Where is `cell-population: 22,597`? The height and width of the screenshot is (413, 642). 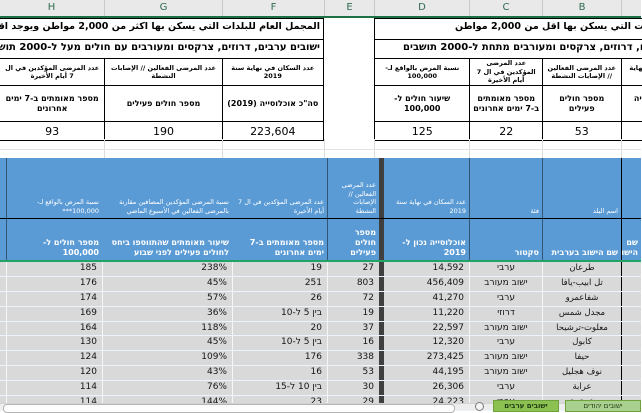
cell-population: 22,597 is located at coordinates (425, 328).